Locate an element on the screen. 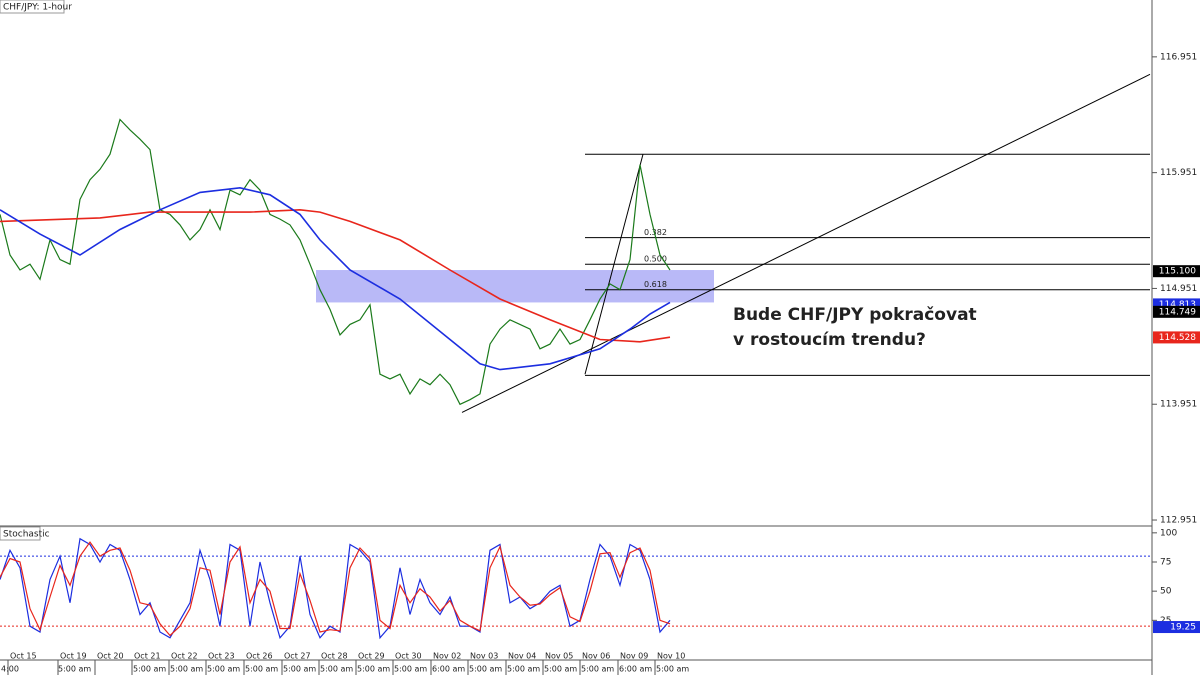 This screenshot has width=1200, height=675. x-tick-label: Oct 23 is located at coordinates (221, 656).